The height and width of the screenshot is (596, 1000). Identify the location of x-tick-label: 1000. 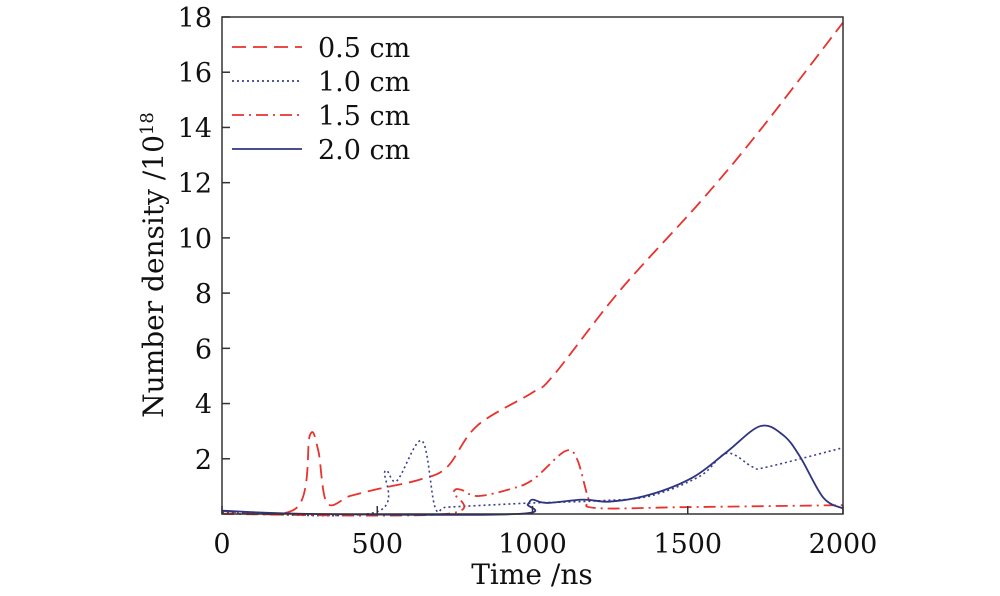
(532, 544).